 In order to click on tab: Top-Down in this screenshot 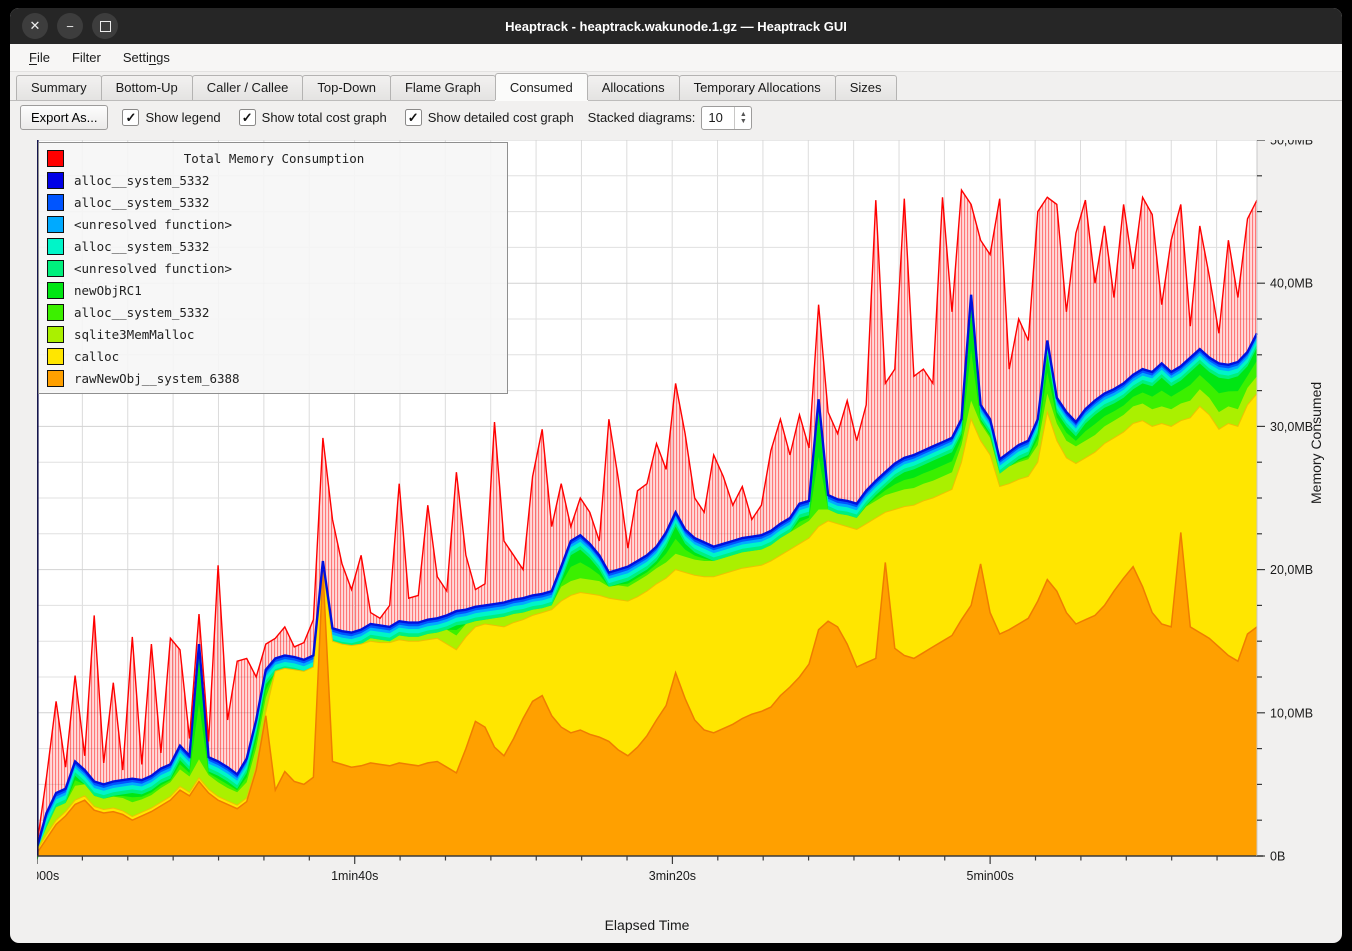, I will do `click(346, 87)`.